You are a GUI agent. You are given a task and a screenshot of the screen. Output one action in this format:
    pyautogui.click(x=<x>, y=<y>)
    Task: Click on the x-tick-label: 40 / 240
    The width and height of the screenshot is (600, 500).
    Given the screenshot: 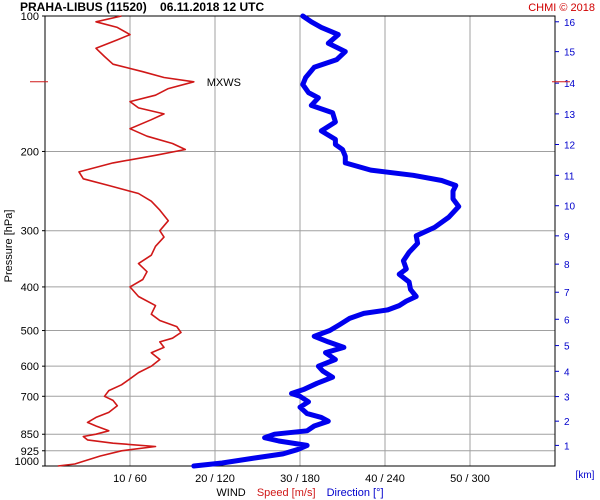 What is the action you would take?
    pyautogui.click(x=385, y=479)
    